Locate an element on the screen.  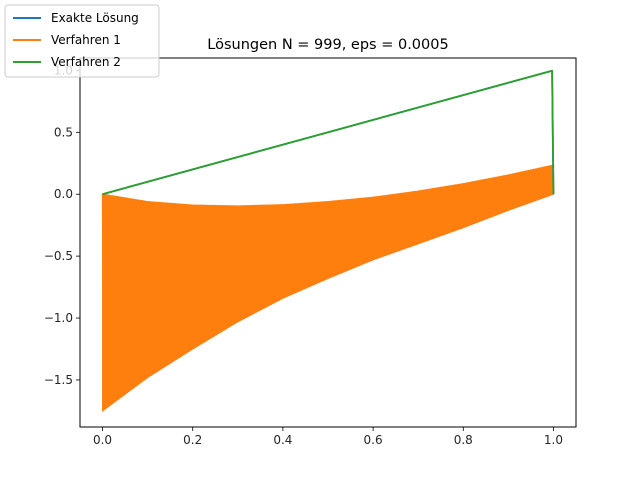
x-tick-label: 1.0 is located at coordinates (553, 440).